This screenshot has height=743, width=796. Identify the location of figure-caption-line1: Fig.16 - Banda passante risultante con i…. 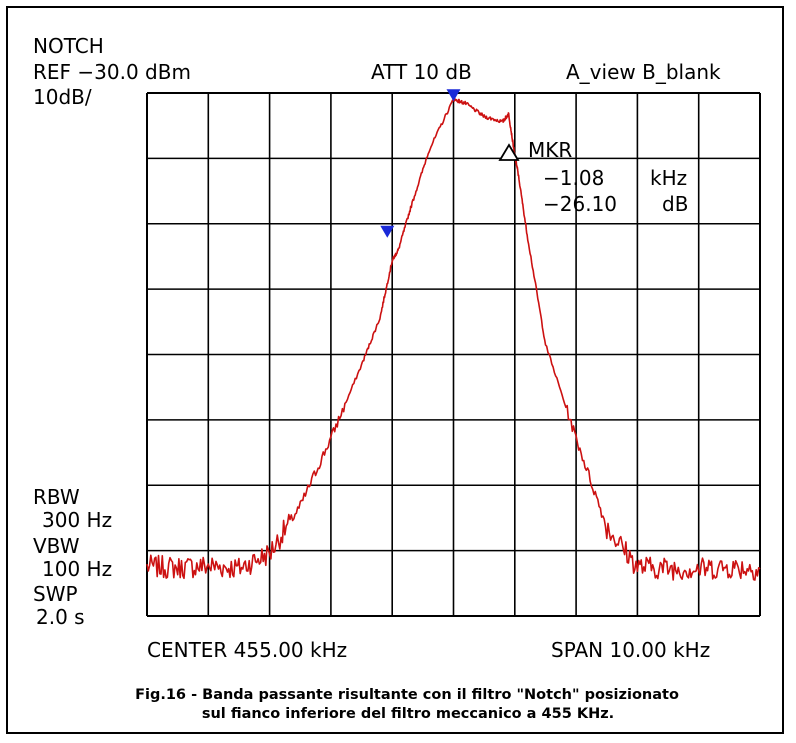
(407, 695).